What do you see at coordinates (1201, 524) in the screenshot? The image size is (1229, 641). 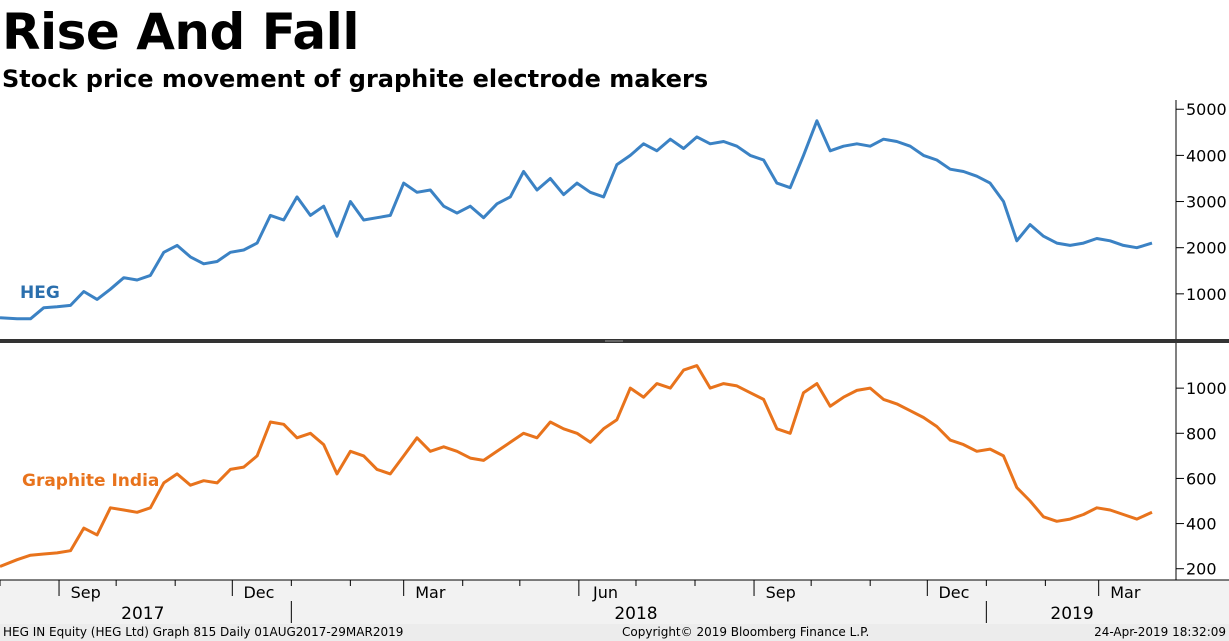 I see `graphite-y-tick-label: 400` at bounding box center [1201, 524].